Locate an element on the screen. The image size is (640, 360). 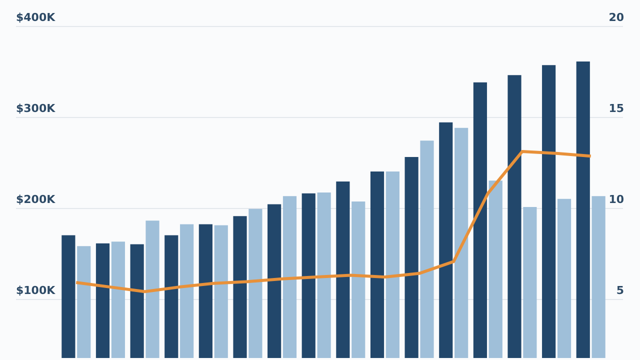
y2-tick-label: 5 is located at coordinates (620, 290).